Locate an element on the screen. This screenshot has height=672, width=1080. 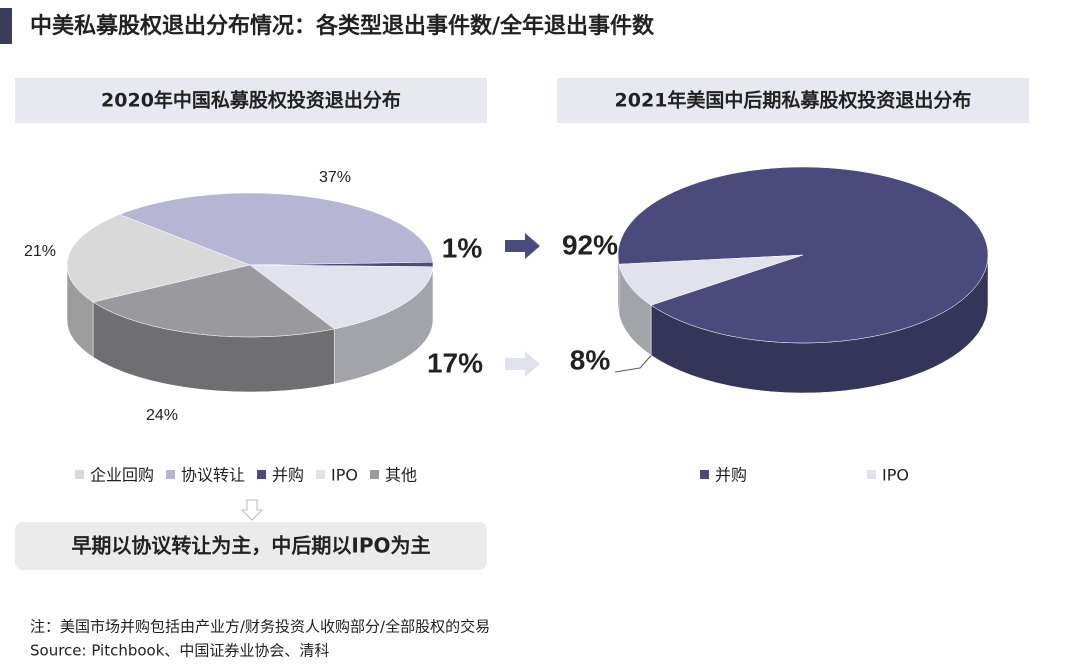
note: 注：美国市场并购包括由产业方/财务投资人收购部分/全部股权的交易 is located at coordinates (260, 627).